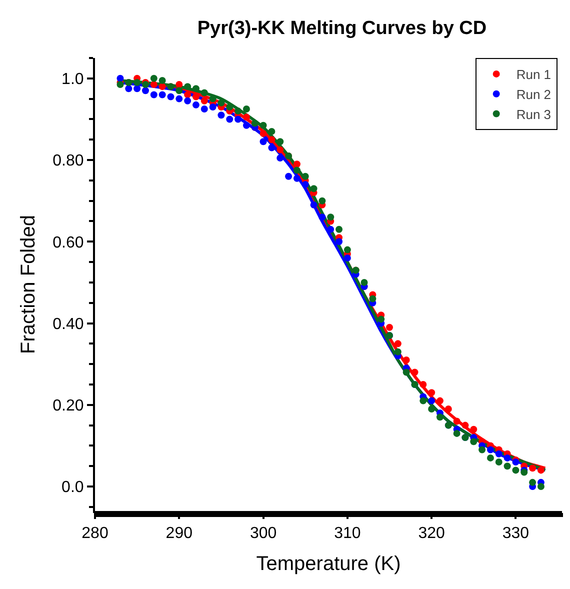  What do you see at coordinates (263, 533) in the screenshot?
I see `x-tick-label: 300` at bounding box center [263, 533].